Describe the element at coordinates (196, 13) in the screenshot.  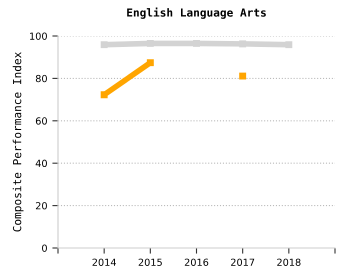
I see `chart-title: English Language Arts` at that location.